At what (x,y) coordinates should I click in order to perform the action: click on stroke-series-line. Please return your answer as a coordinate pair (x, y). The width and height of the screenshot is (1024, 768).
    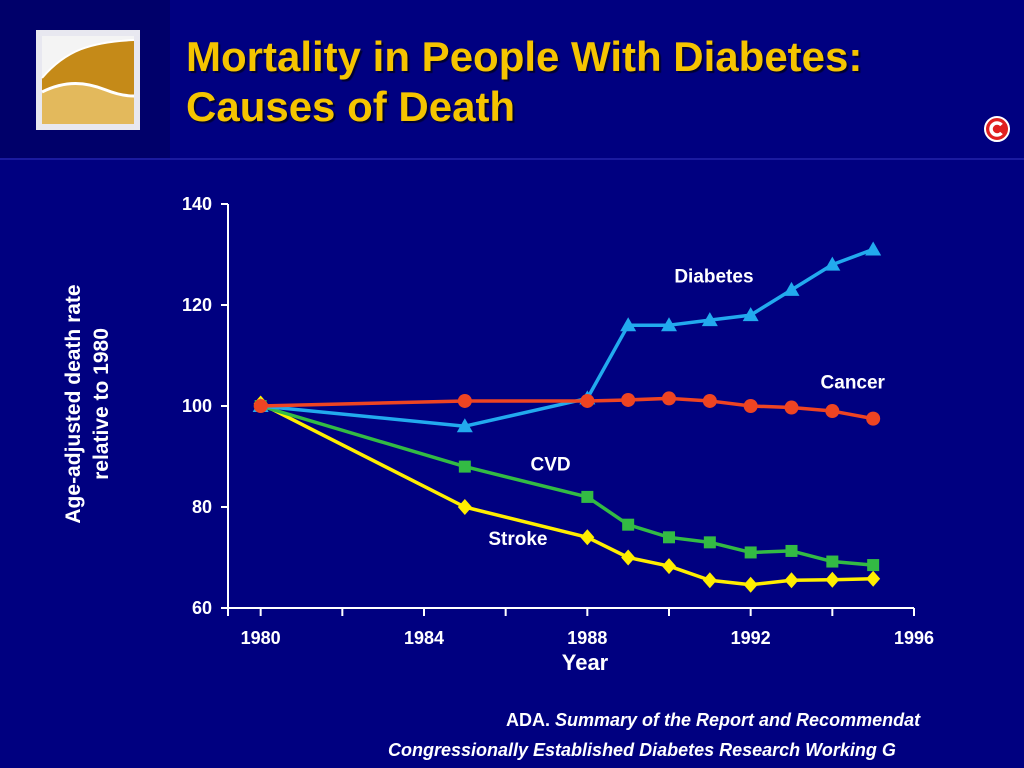
    Looking at the image, I should click on (566, 494).